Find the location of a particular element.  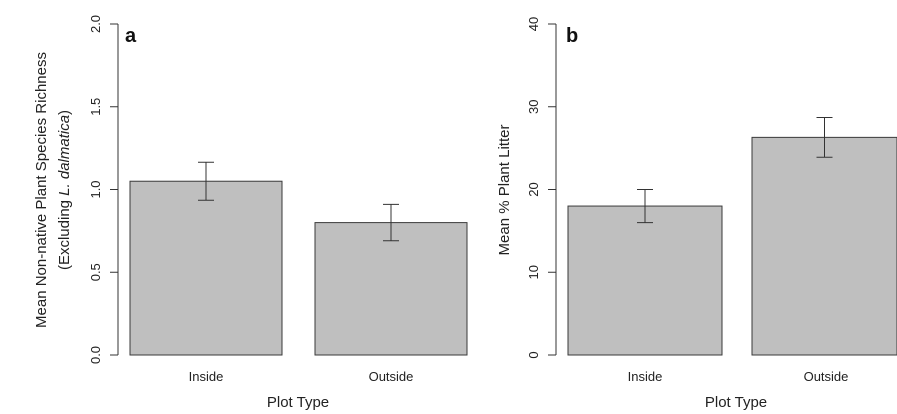

panel-a-bar-inside is located at coordinates (206, 268).